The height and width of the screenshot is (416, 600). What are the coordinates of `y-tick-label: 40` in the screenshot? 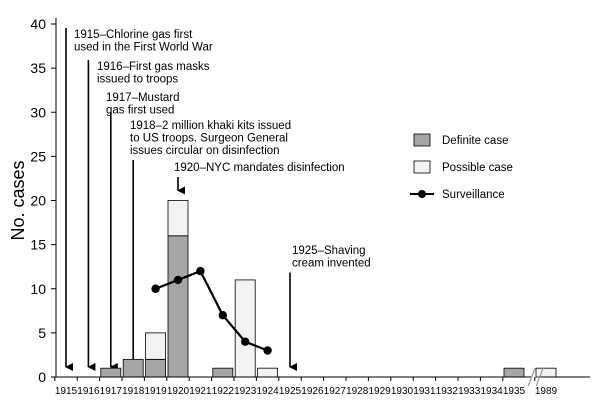 It's located at (38, 24).